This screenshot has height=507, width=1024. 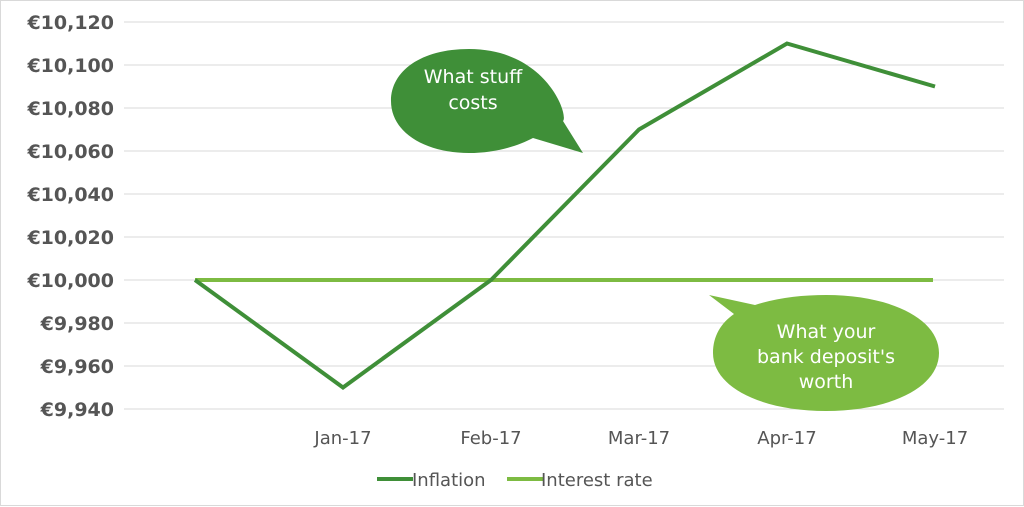 What do you see at coordinates (70, 66) in the screenshot?
I see `y-tick-label: €10,100` at bounding box center [70, 66].